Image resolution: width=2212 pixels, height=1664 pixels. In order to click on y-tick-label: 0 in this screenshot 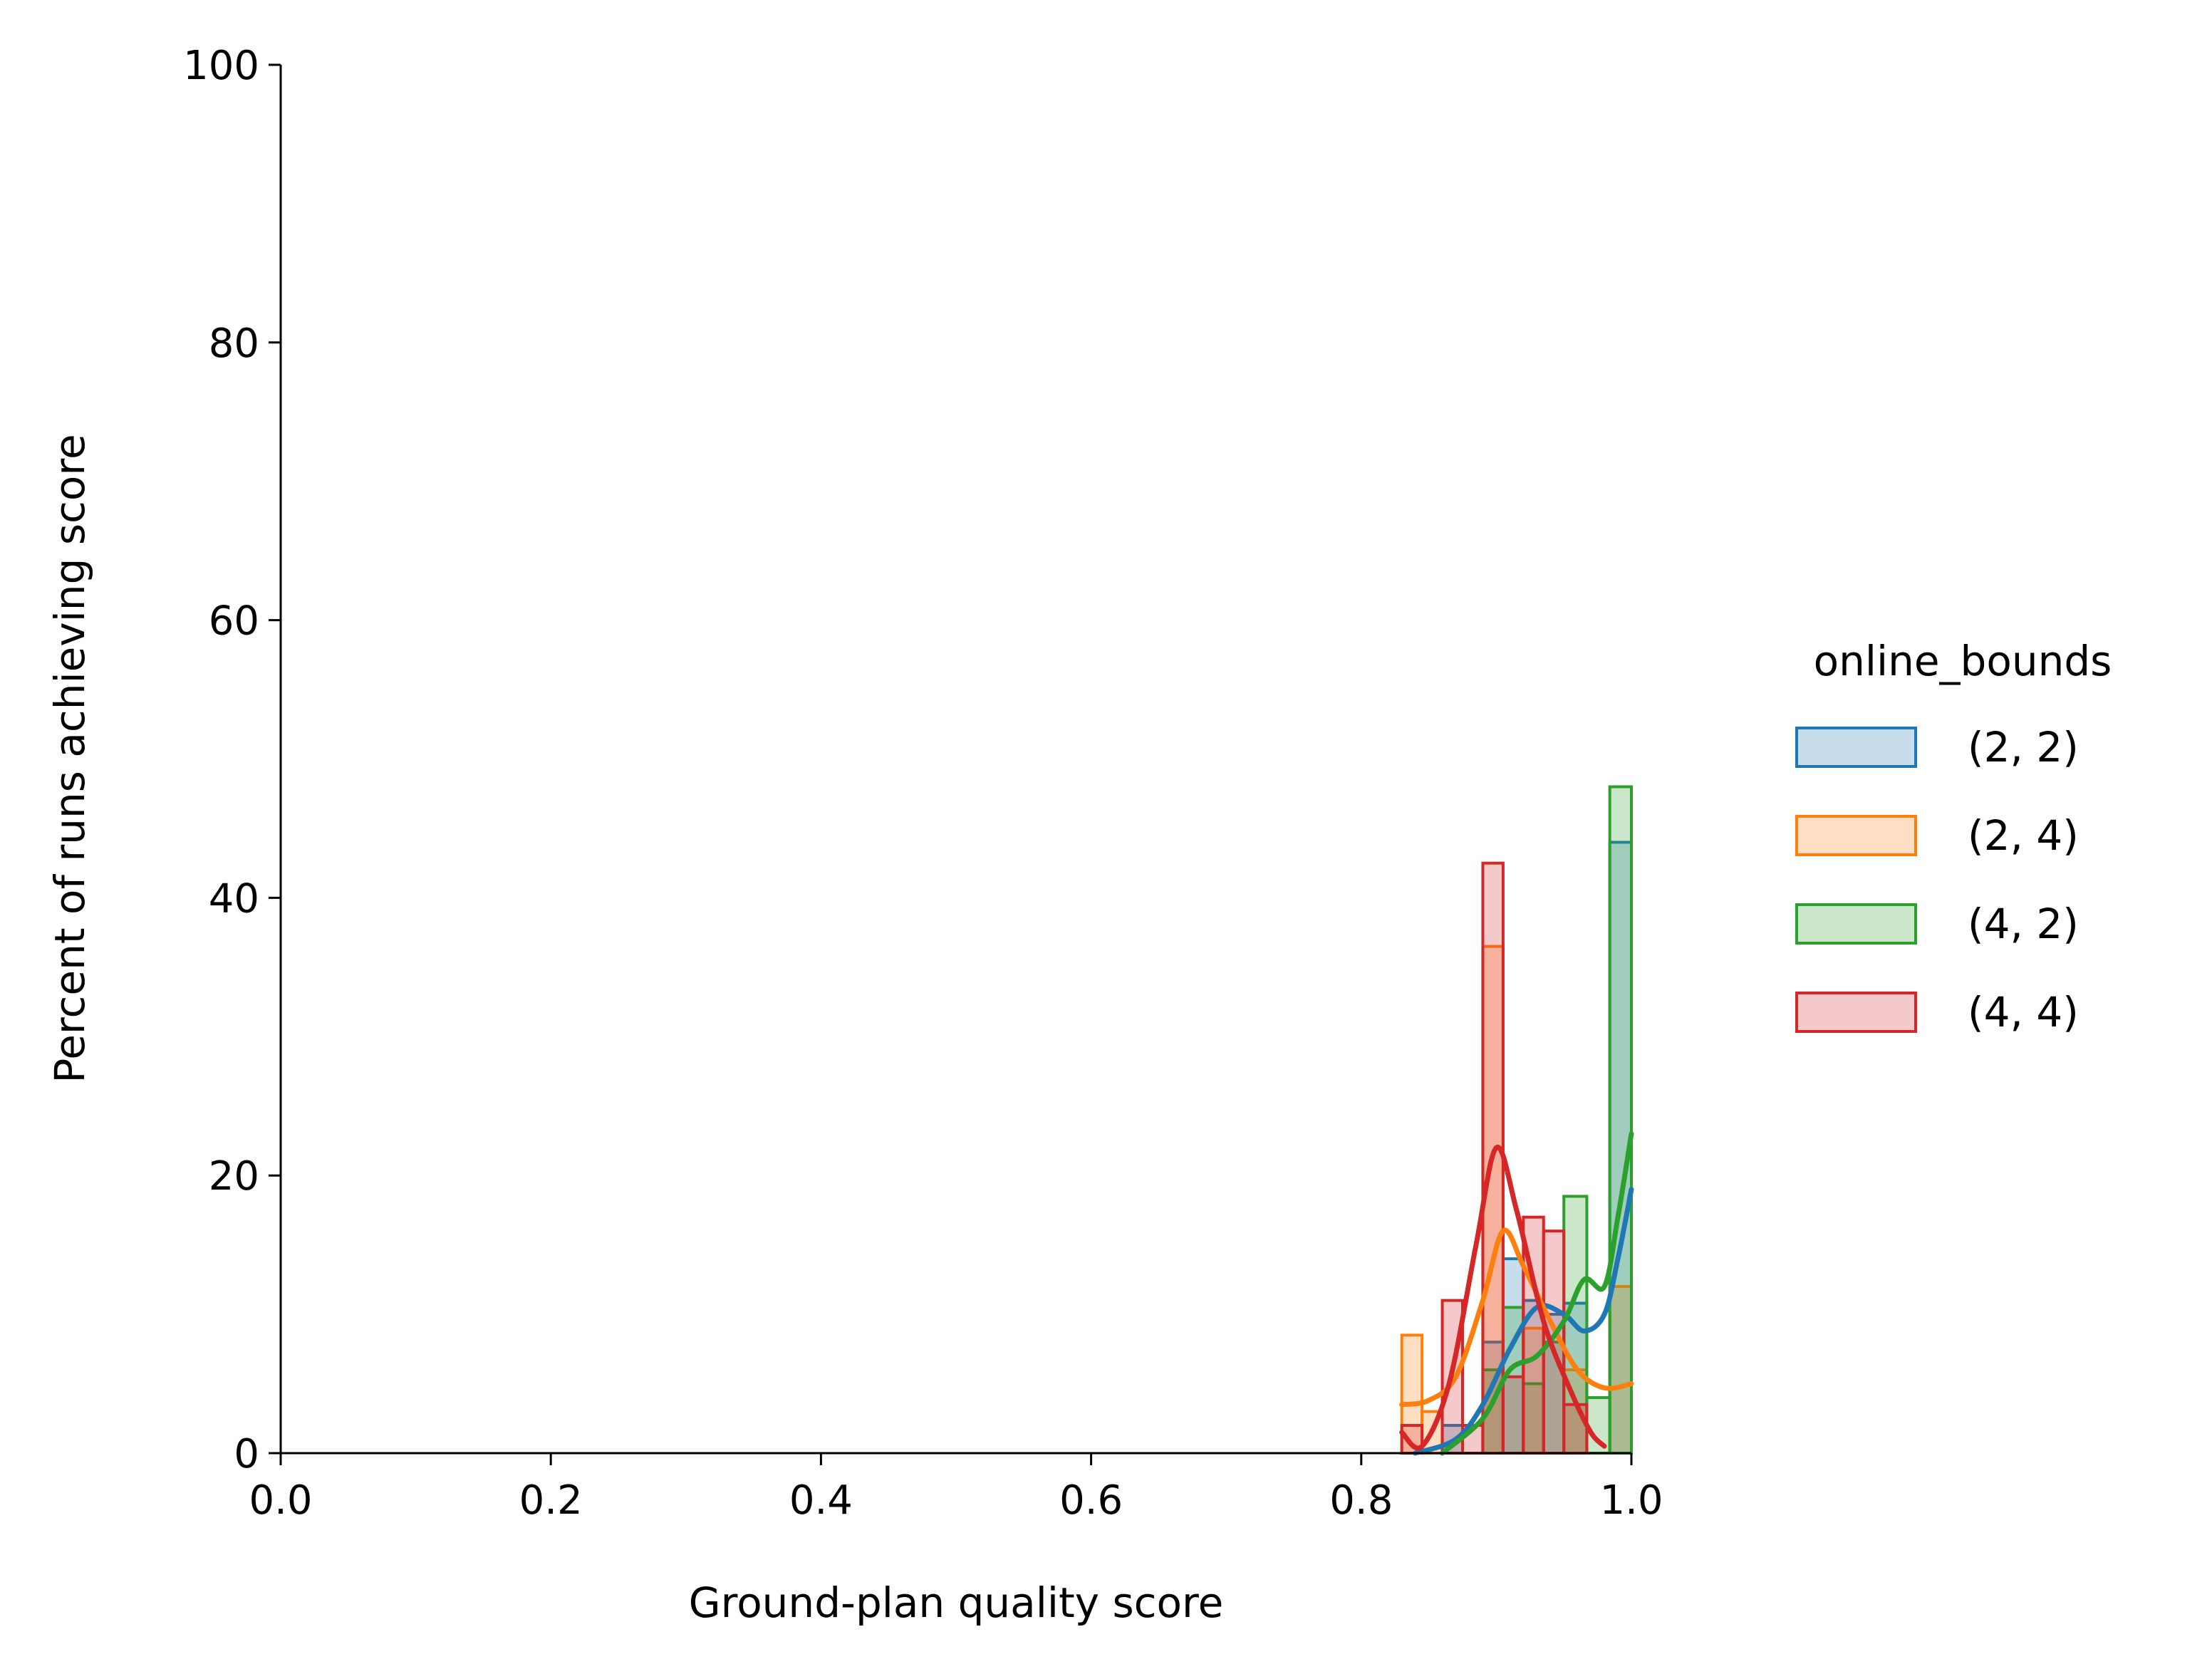, I will do `click(246, 1454)`.